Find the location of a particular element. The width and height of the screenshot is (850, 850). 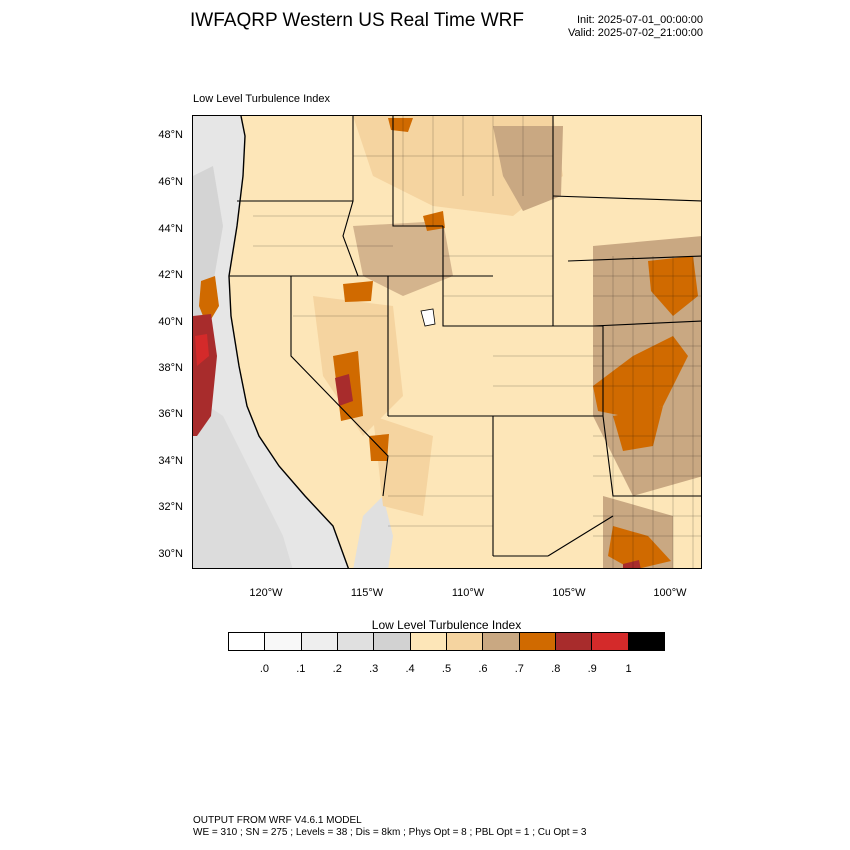

region-level-07-kansas is located at coordinates (640, 376).